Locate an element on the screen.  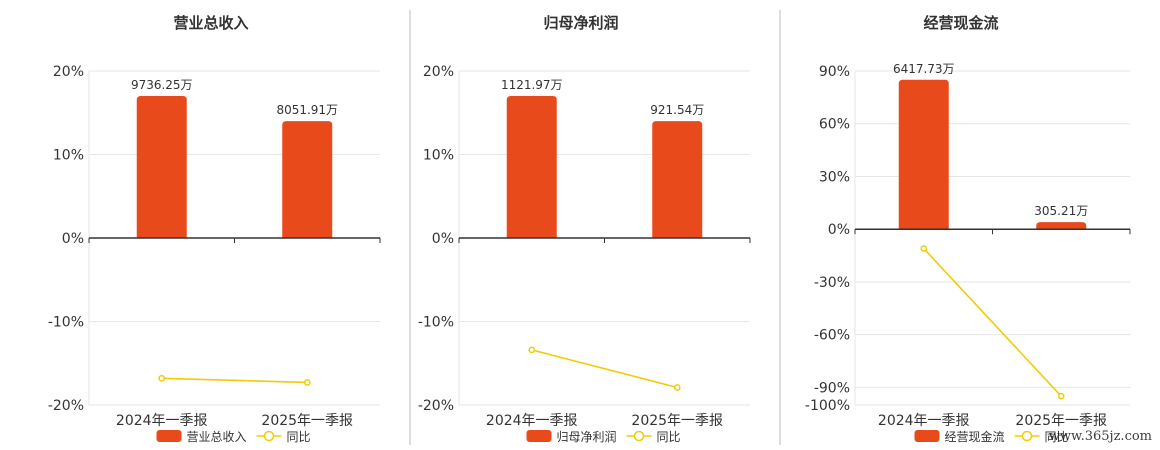
legend: 归母净利润 同比 is located at coordinates (603, 437).